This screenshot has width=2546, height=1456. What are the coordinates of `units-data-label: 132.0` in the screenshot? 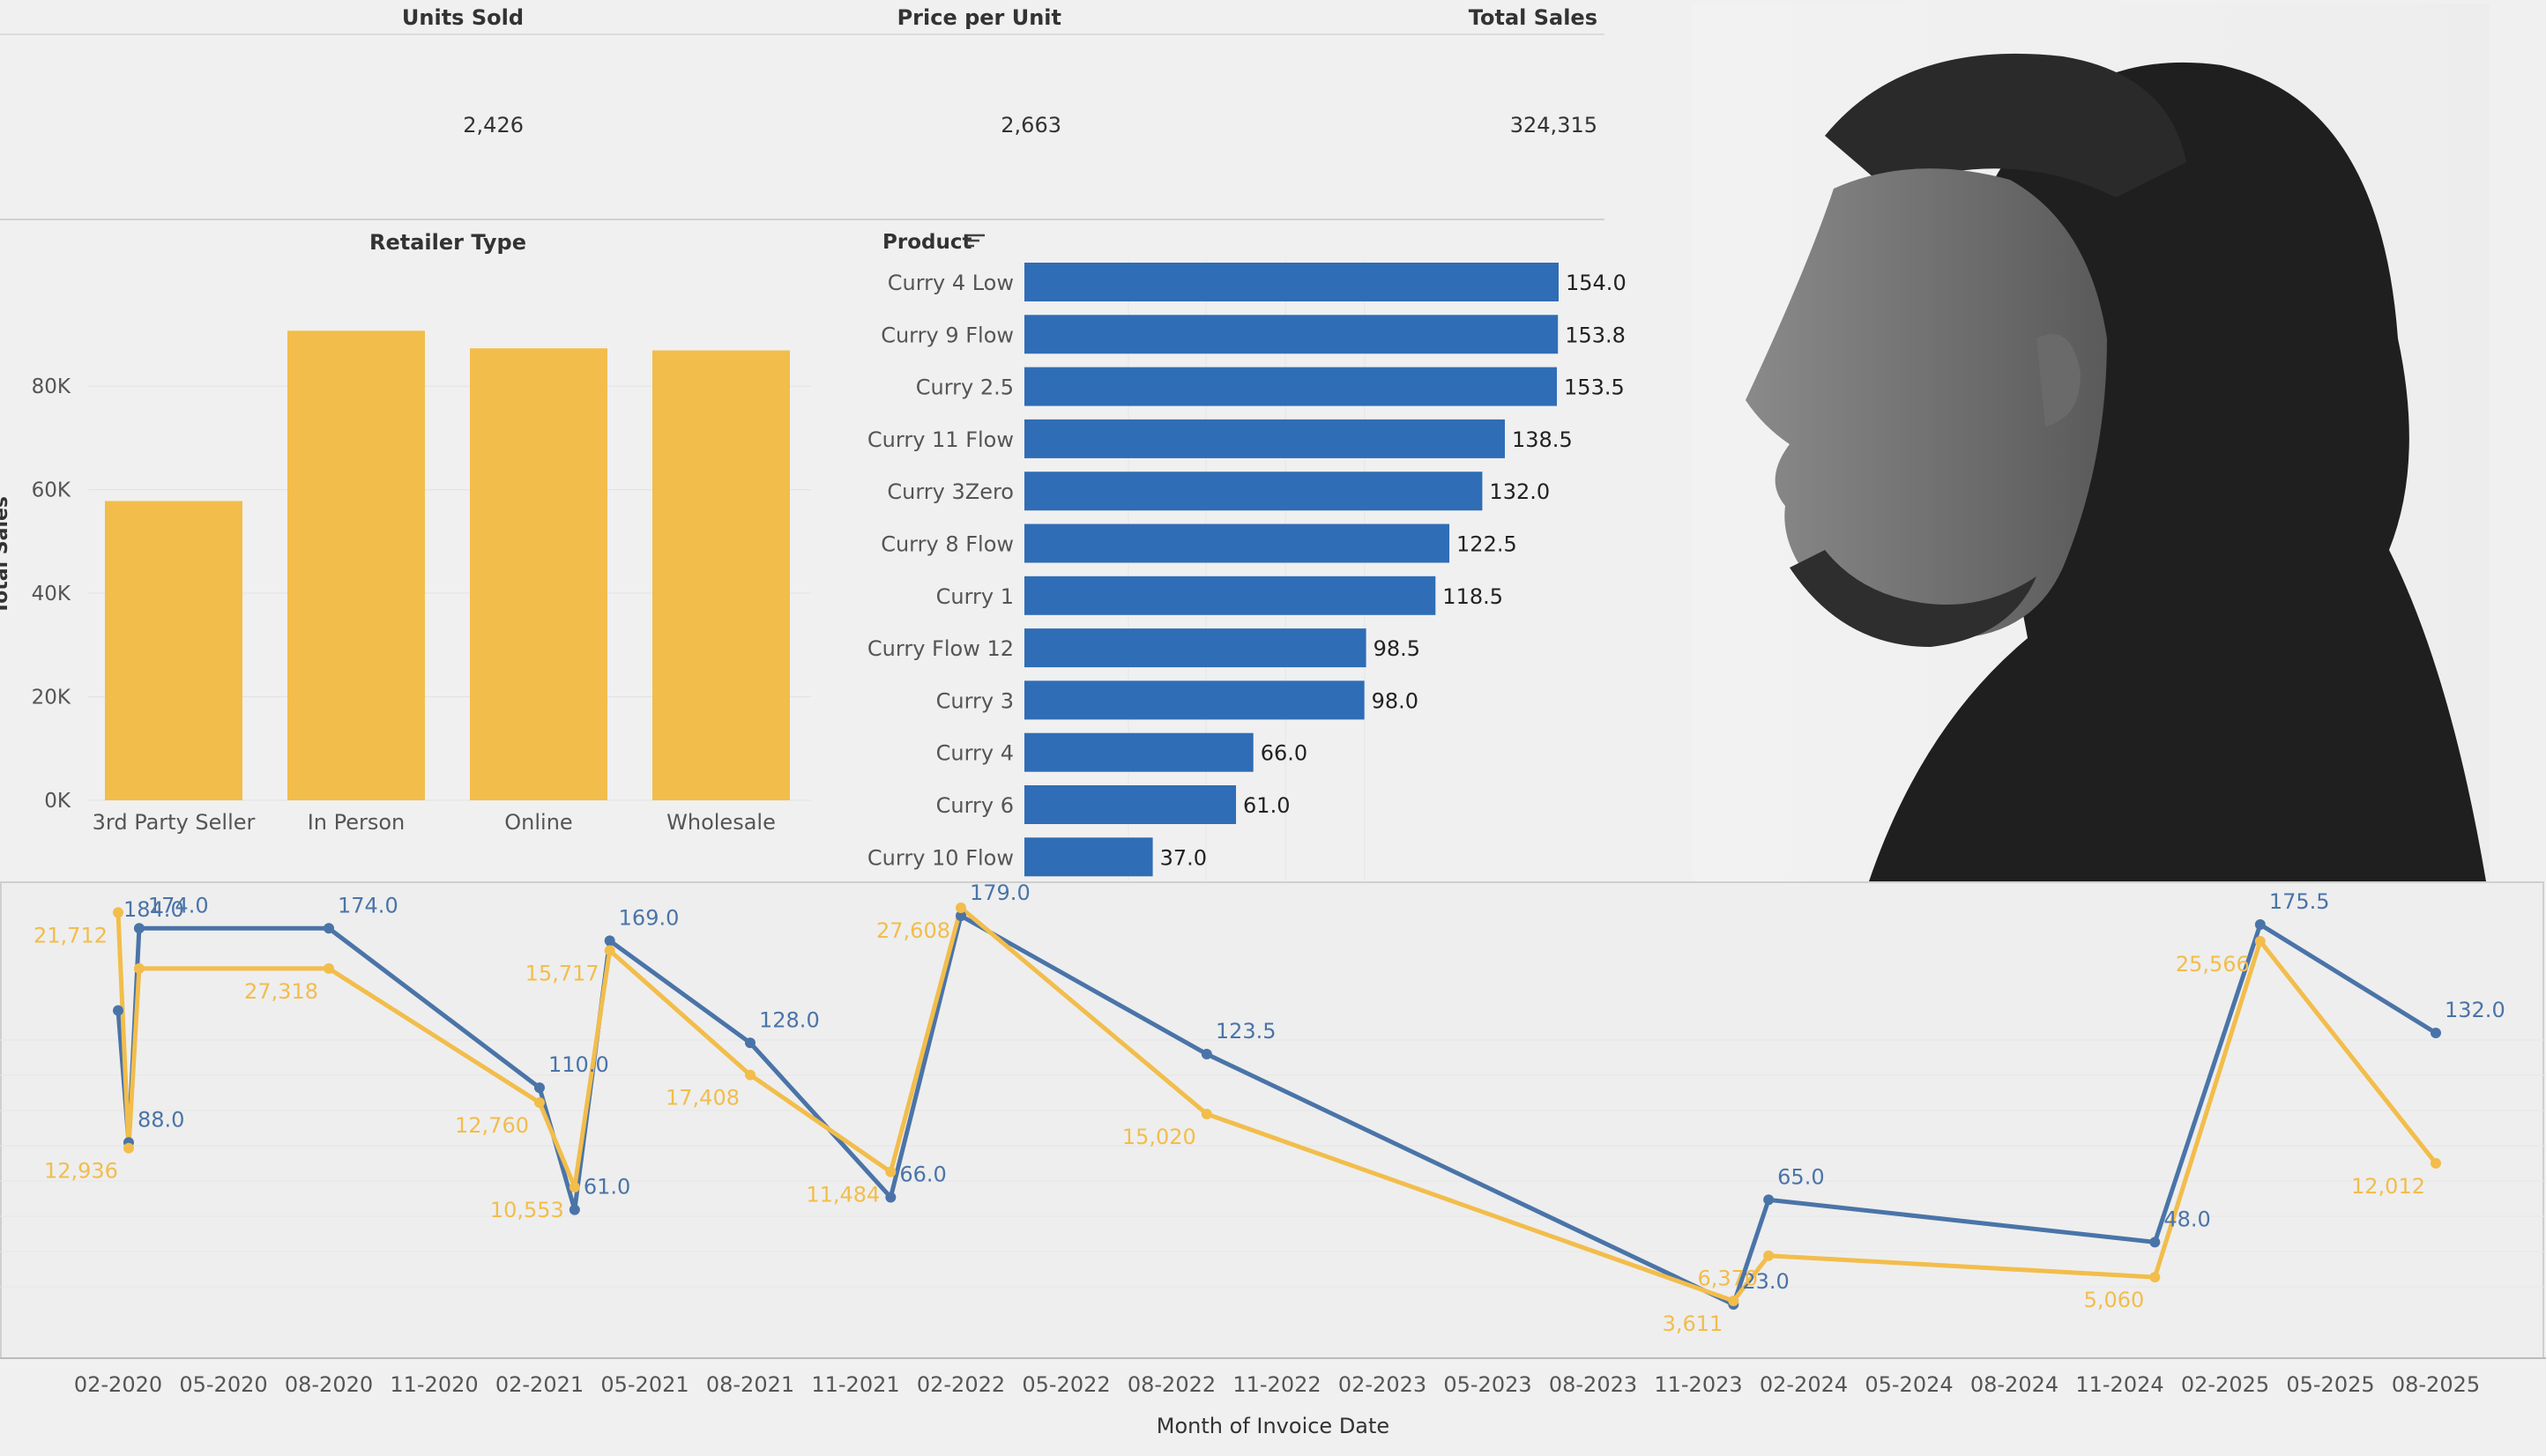 It's located at (2475, 1010).